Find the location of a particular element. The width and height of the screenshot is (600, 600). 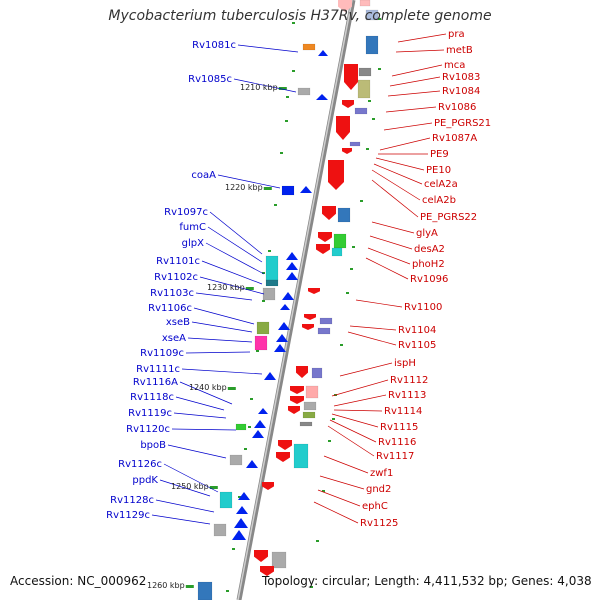

right-gene-label: PE_PGRS22 is located at coordinates (448, 217).